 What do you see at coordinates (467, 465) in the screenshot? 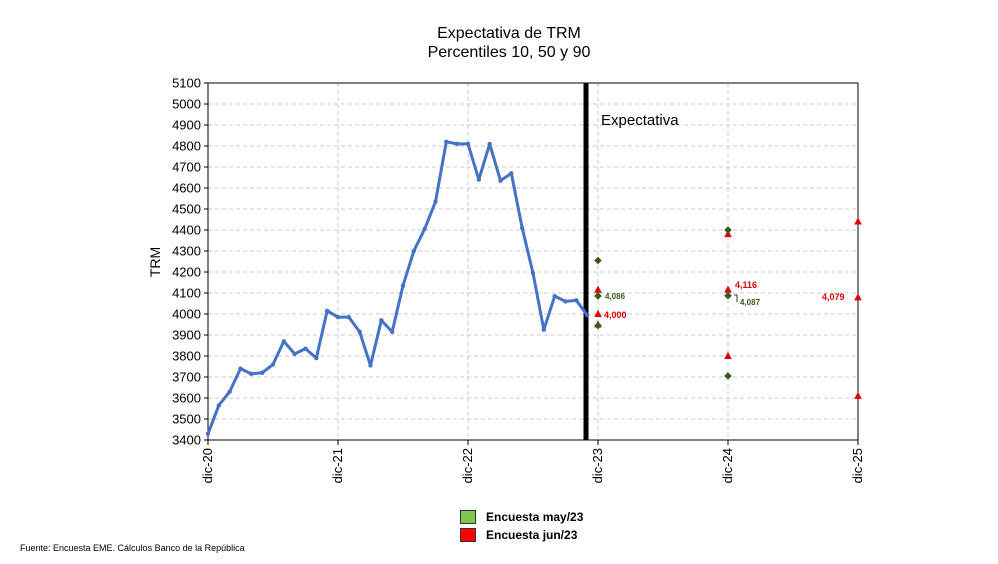
I see `x-tick-label: dic-22` at bounding box center [467, 465].